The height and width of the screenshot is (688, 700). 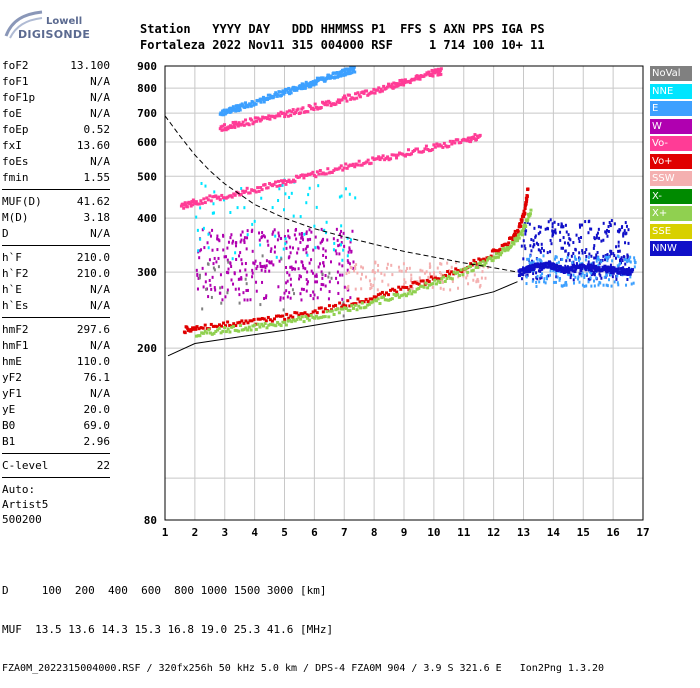 I want to click on param-name: hmF2, so click(x=15, y=329).